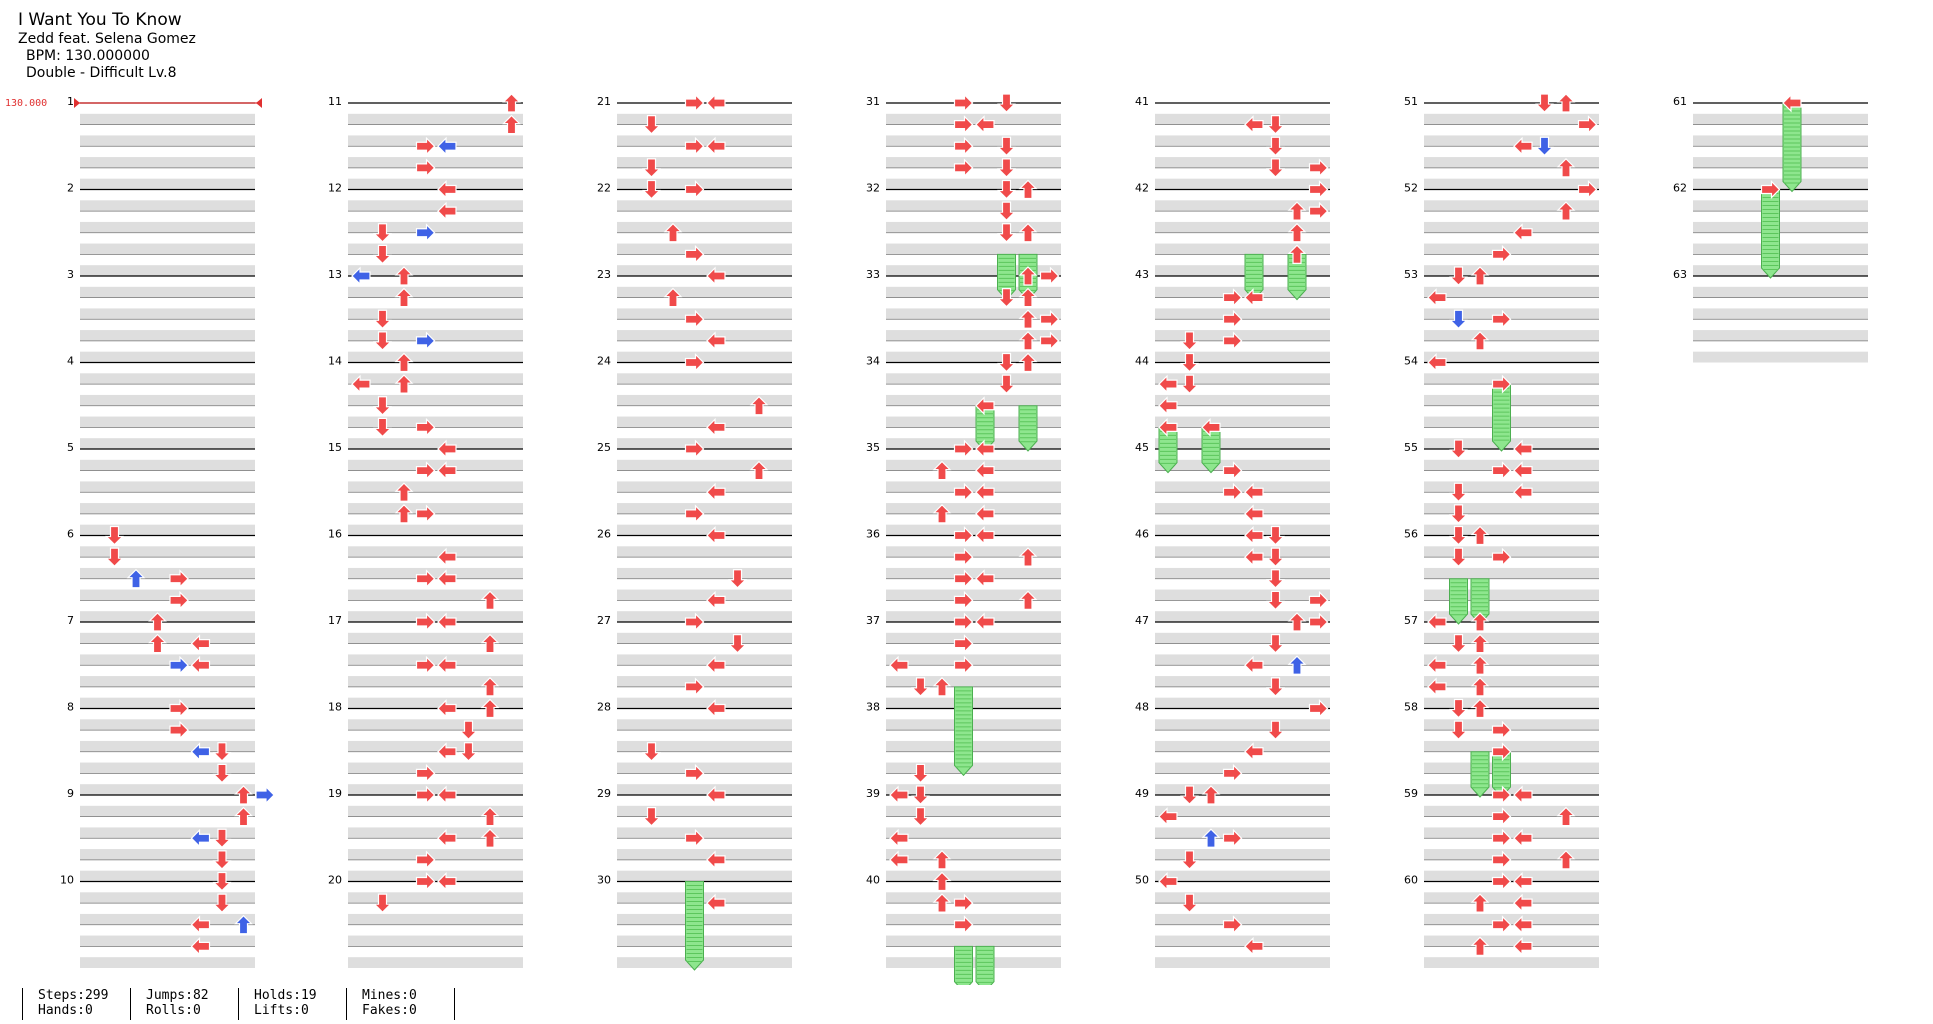 Image resolution: width=1933 pixels, height=1024 pixels. What do you see at coordinates (873, 101) in the screenshot?
I see `measure-number: 31` at bounding box center [873, 101].